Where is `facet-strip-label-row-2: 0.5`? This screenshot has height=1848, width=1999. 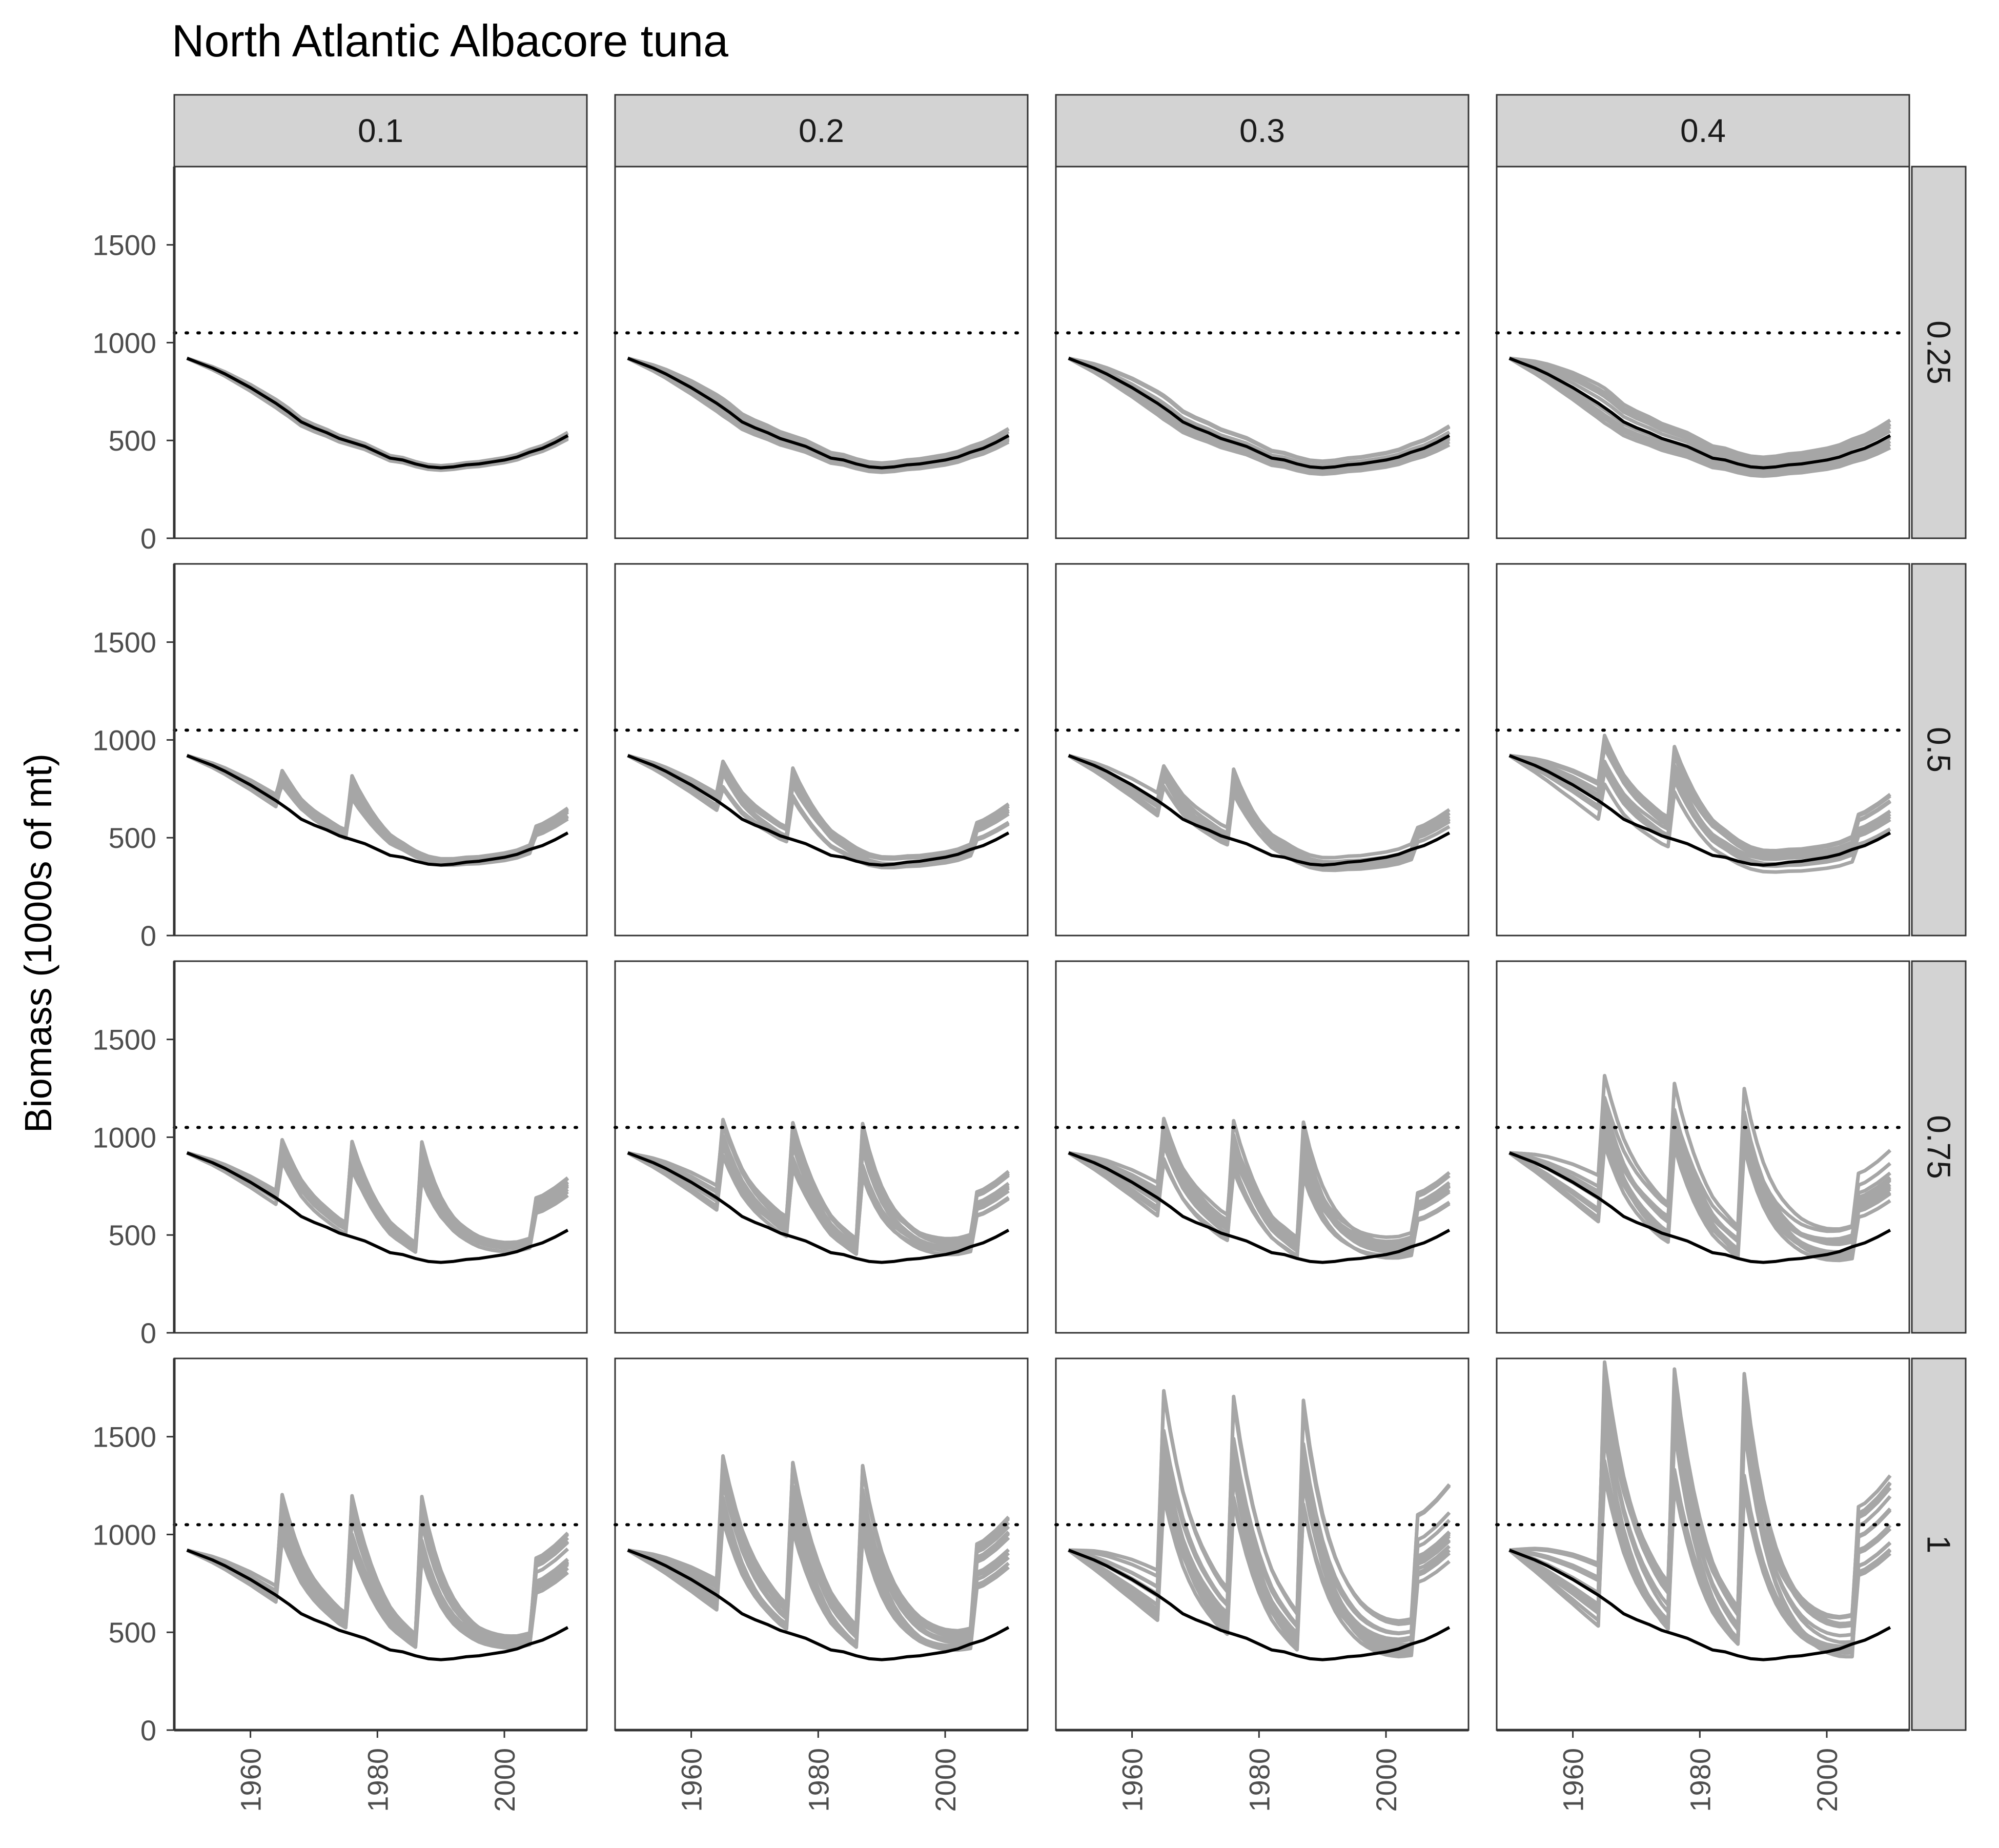
facet-strip-label-row-2: 0.5 is located at coordinates (1939, 750).